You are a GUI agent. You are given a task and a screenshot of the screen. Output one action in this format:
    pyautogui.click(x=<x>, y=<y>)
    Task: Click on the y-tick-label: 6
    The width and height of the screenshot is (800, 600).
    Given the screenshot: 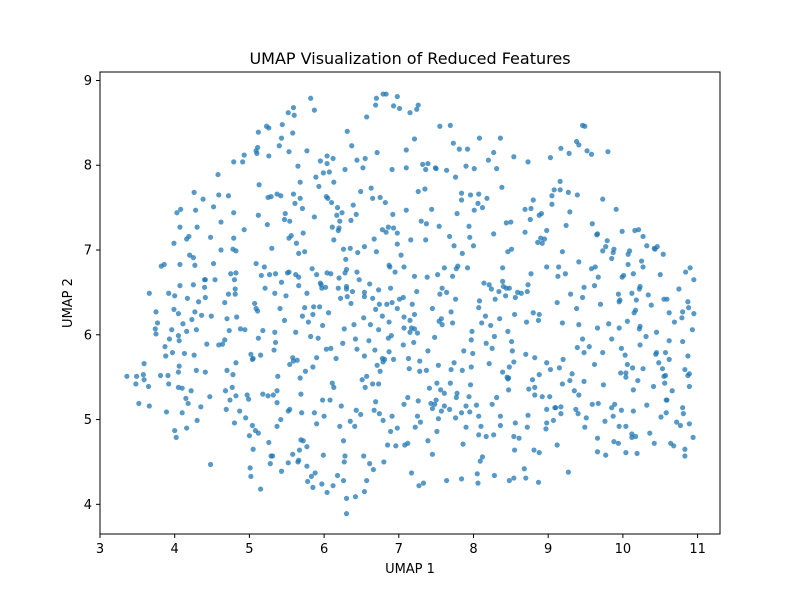 What is the action you would take?
    pyautogui.click(x=88, y=335)
    